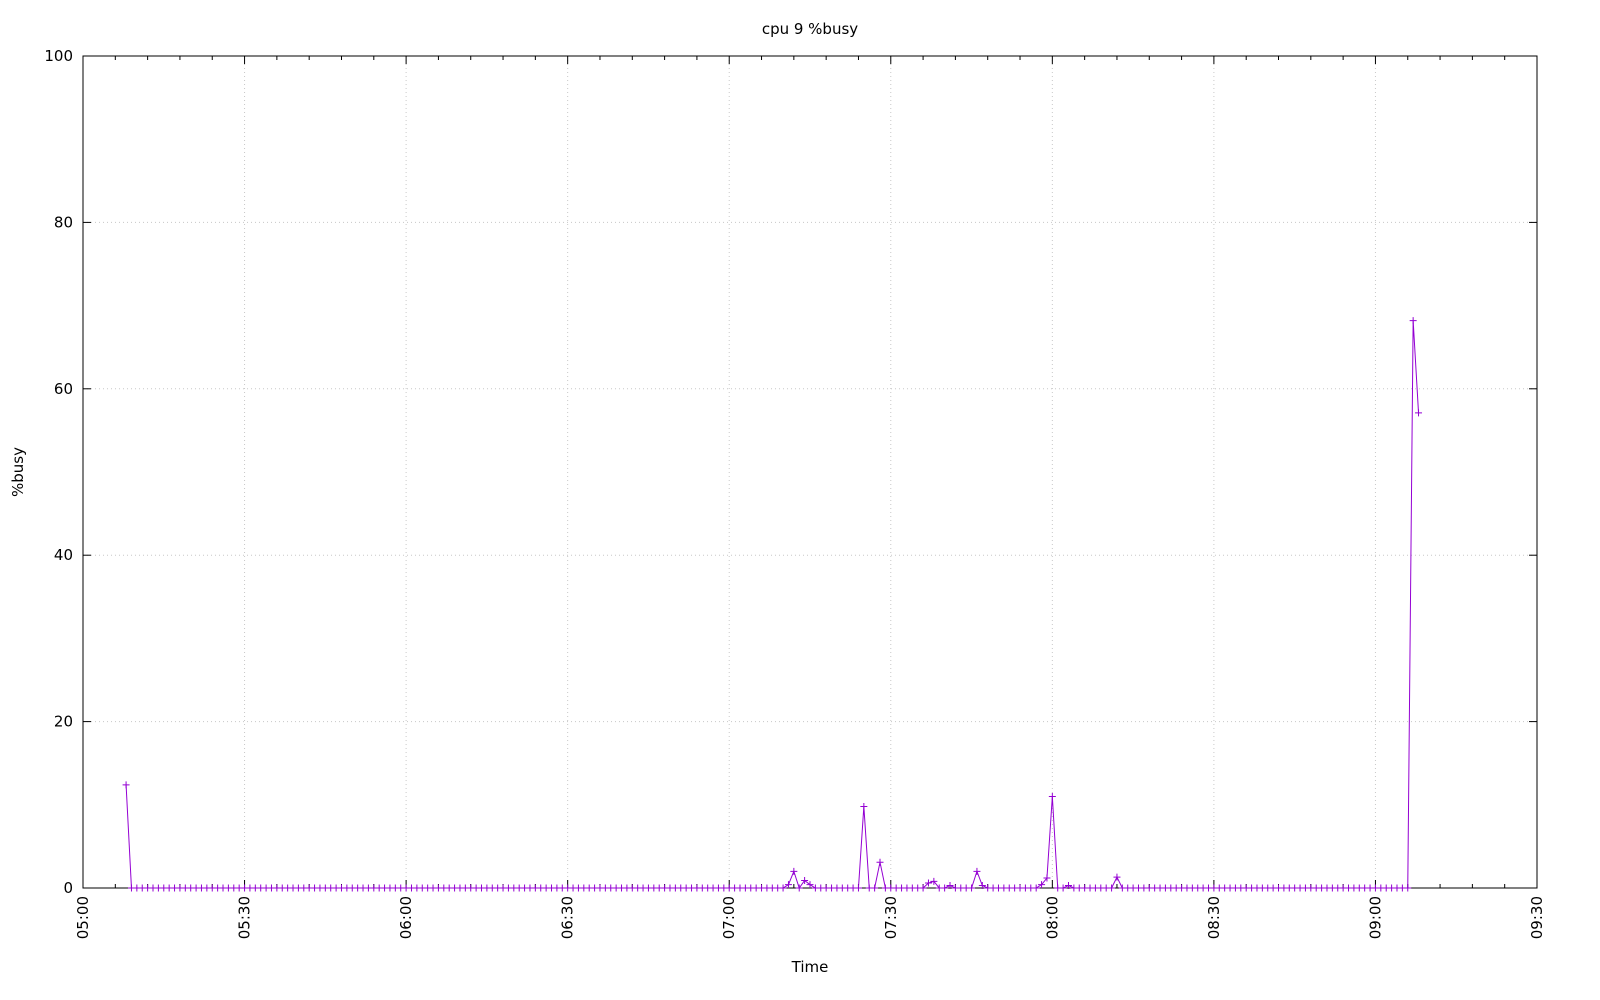  Describe the element at coordinates (68, 888) in the screenshot. I see `y-tick-label: 0` at that location.